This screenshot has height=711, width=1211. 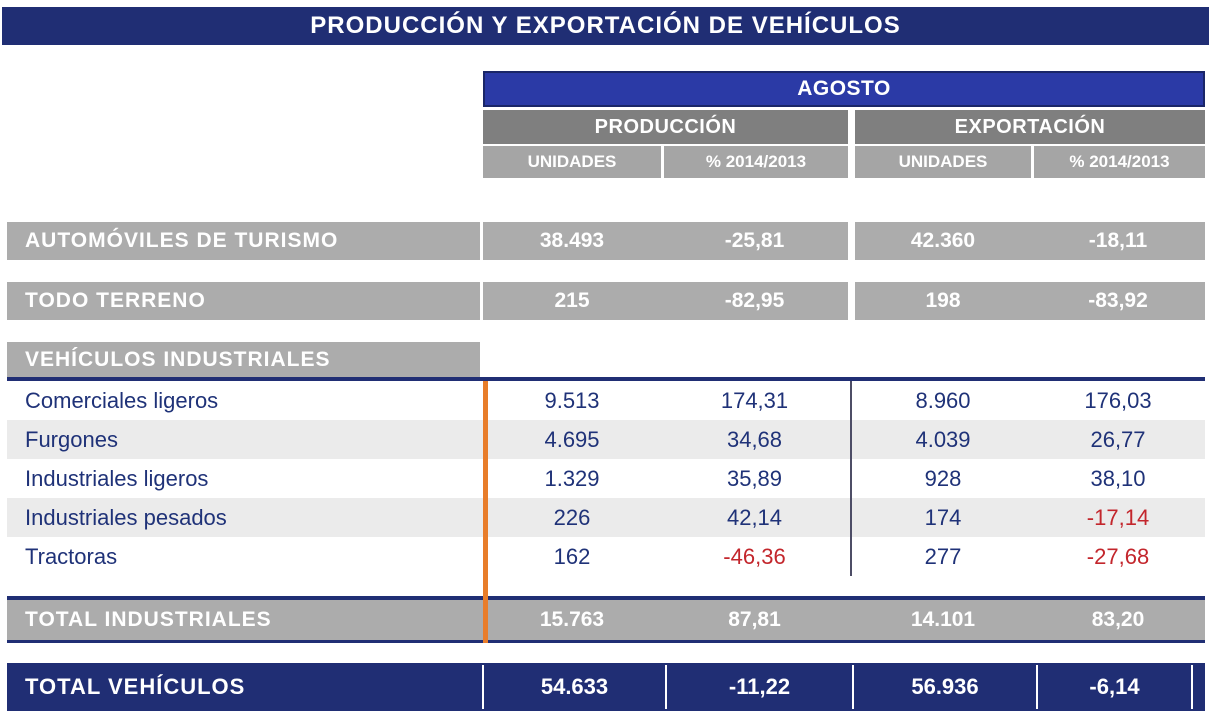 What do you see at coordinates (606, 439) in the screenshot?
I see `table-row-furgones: Furgones 4.695 34,68 4.039 26,77` at bounding box center [606, 439].